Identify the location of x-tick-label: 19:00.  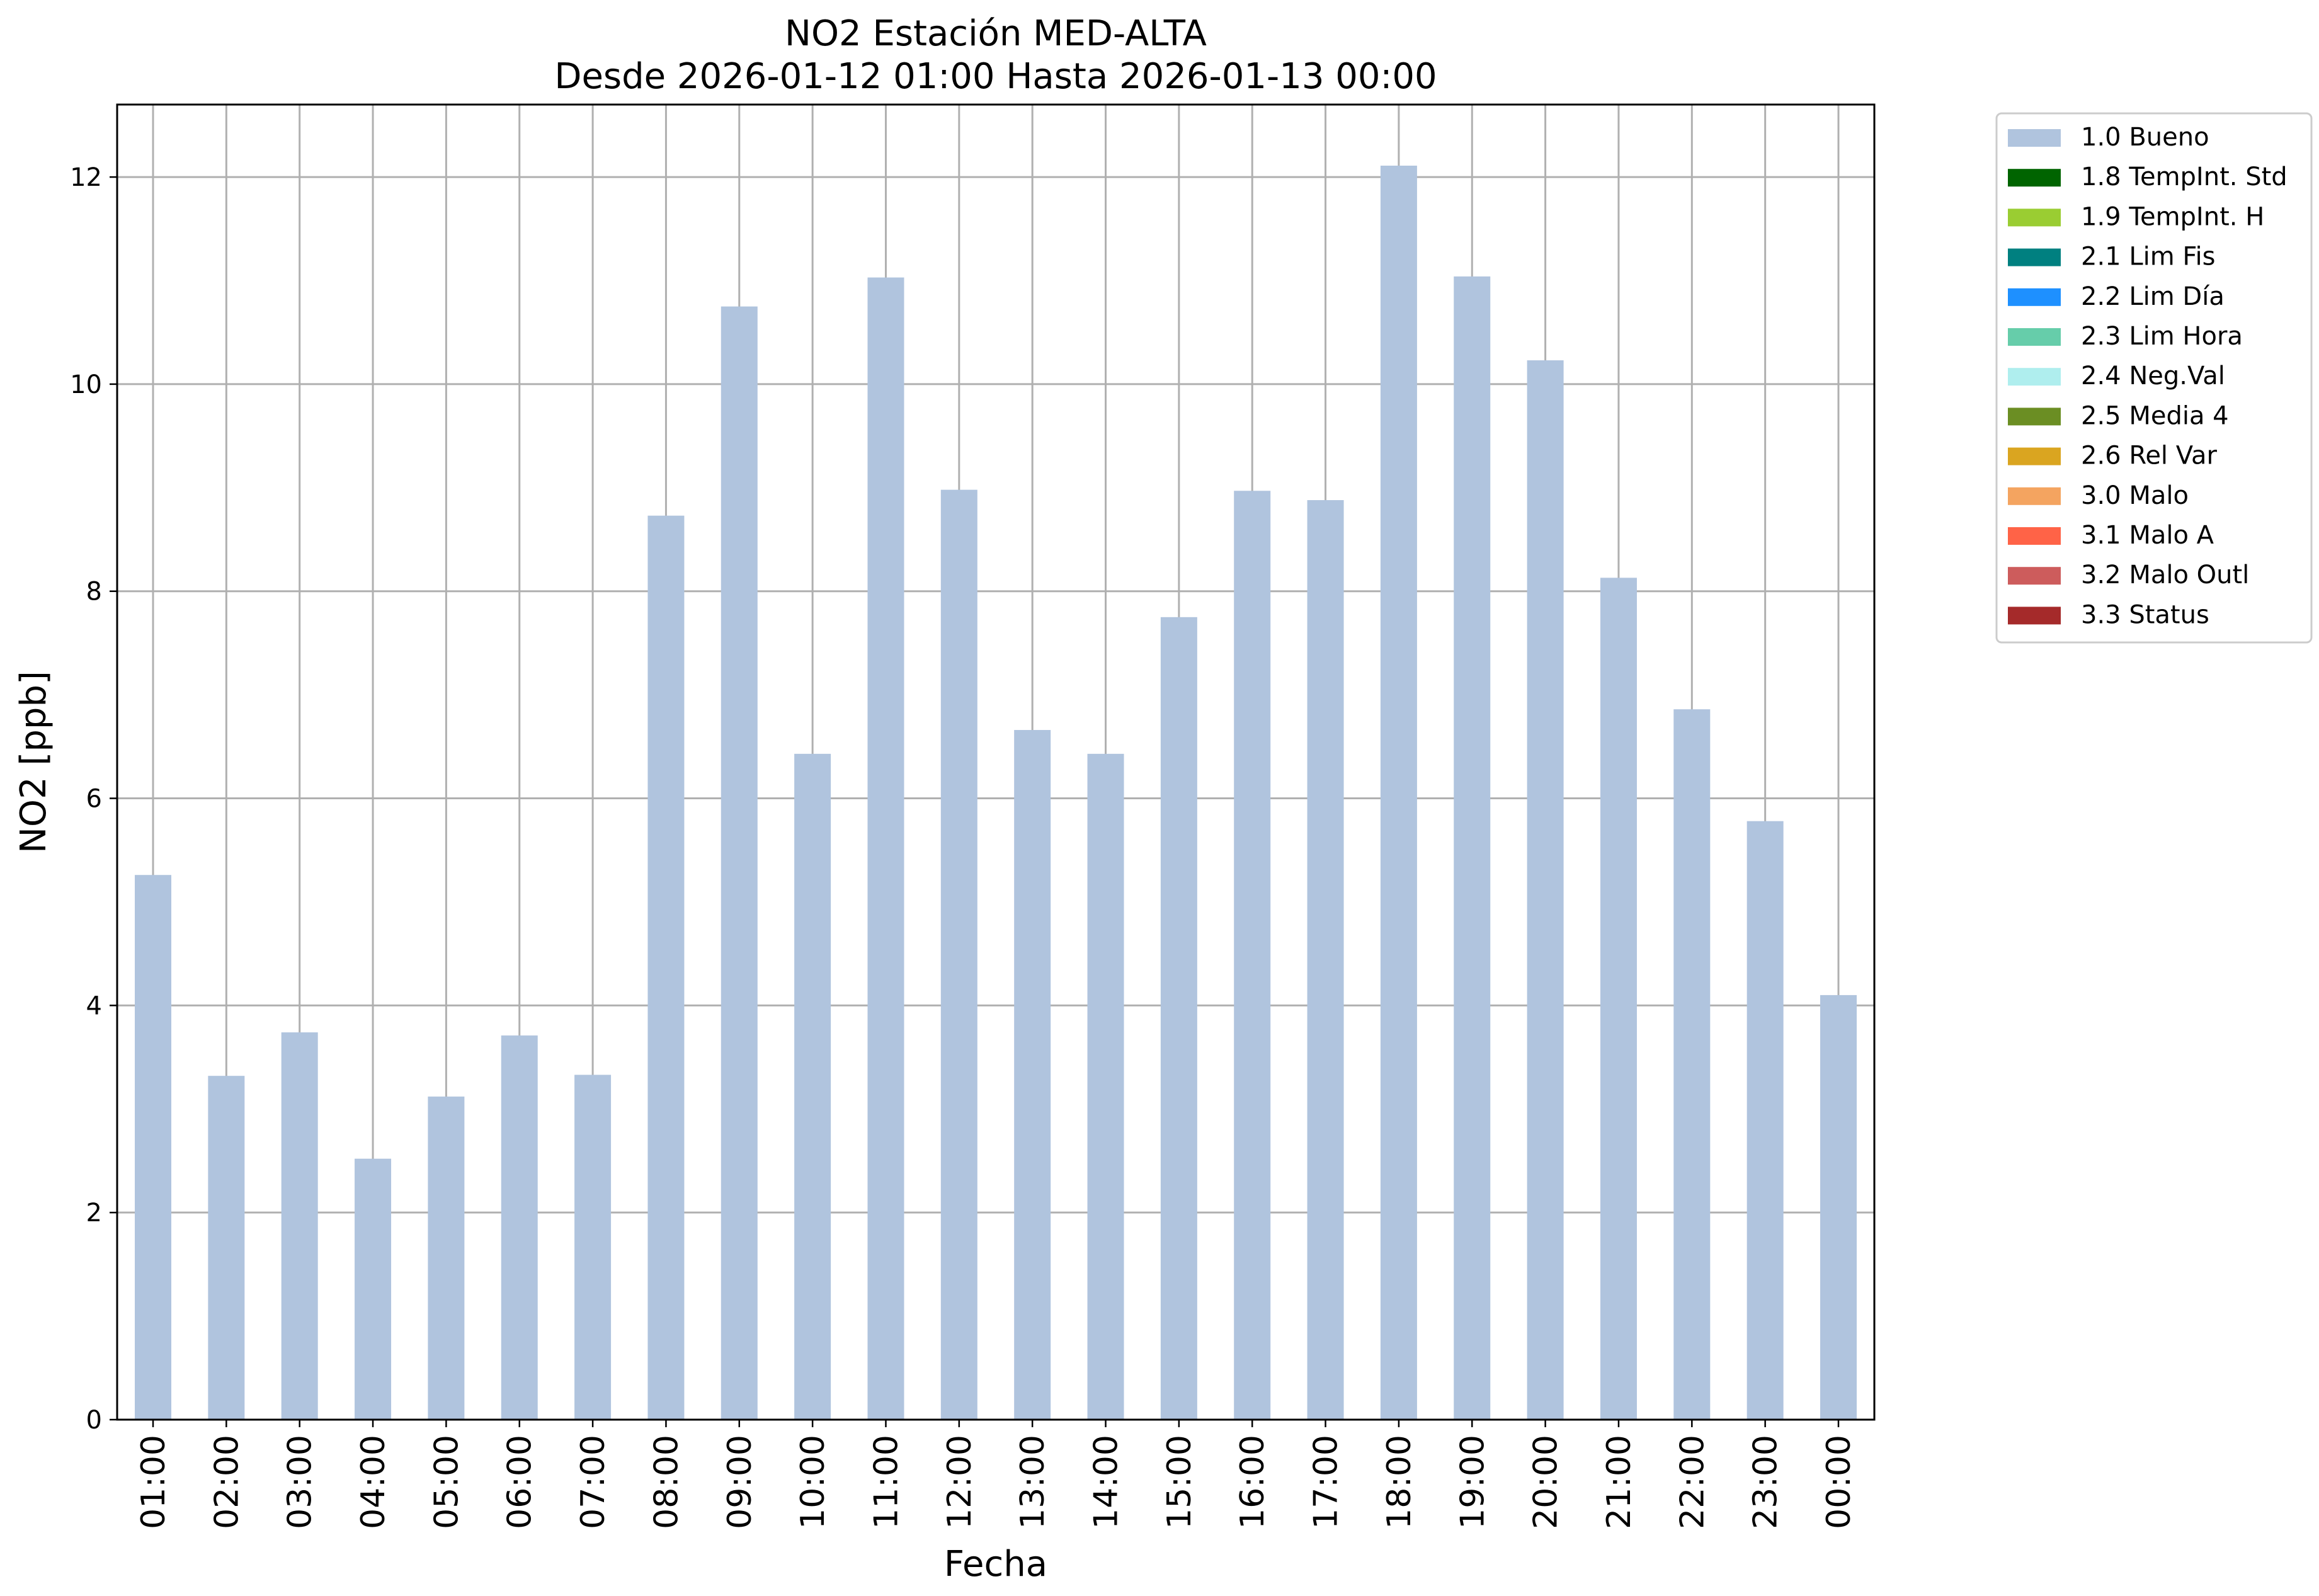
(1472, 1482).